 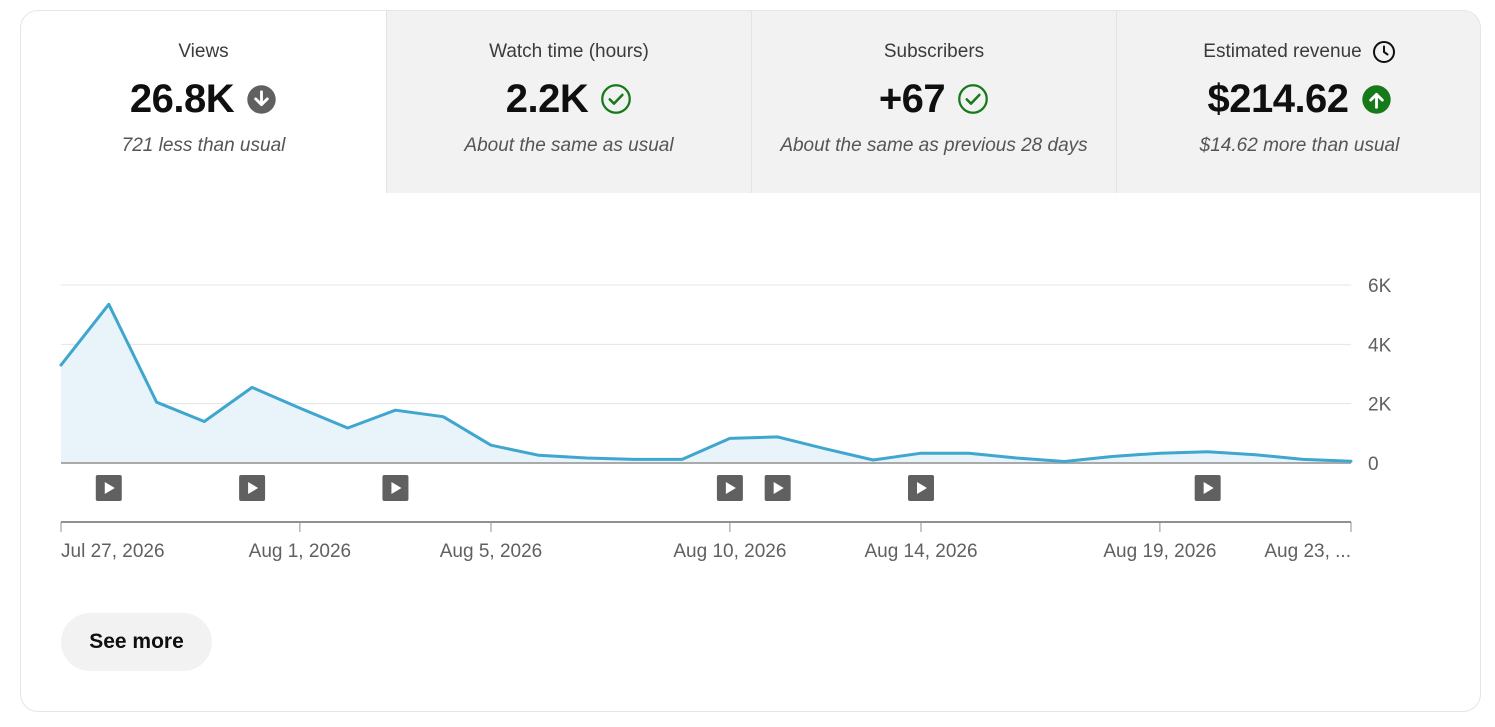 What do you see at coordinates (912, 98) in the screenshot?
I see `tab-value: +67` at bounding box center [912, 98].